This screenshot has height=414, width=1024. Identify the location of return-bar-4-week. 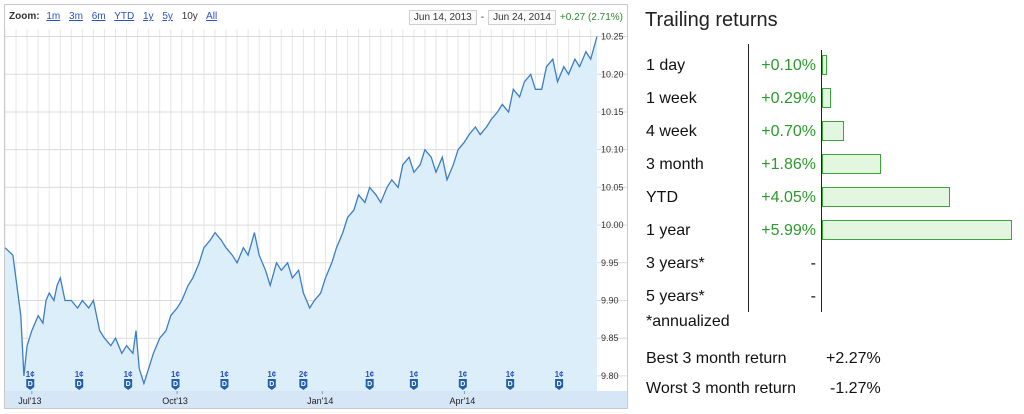
(833, 131).